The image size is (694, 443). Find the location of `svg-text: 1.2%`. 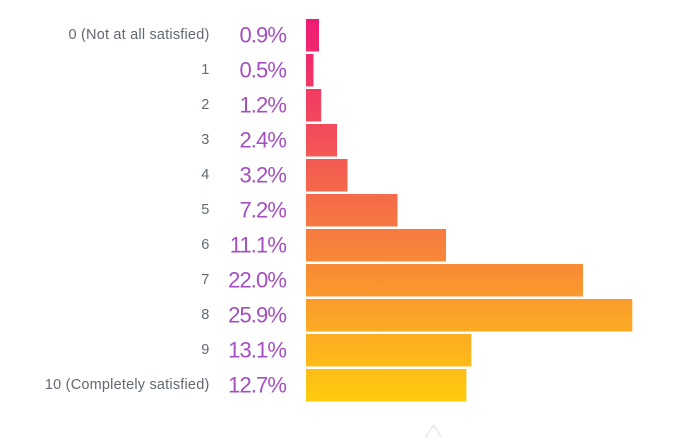

svg-text: 1.2% is located at coordinates (262, 105).